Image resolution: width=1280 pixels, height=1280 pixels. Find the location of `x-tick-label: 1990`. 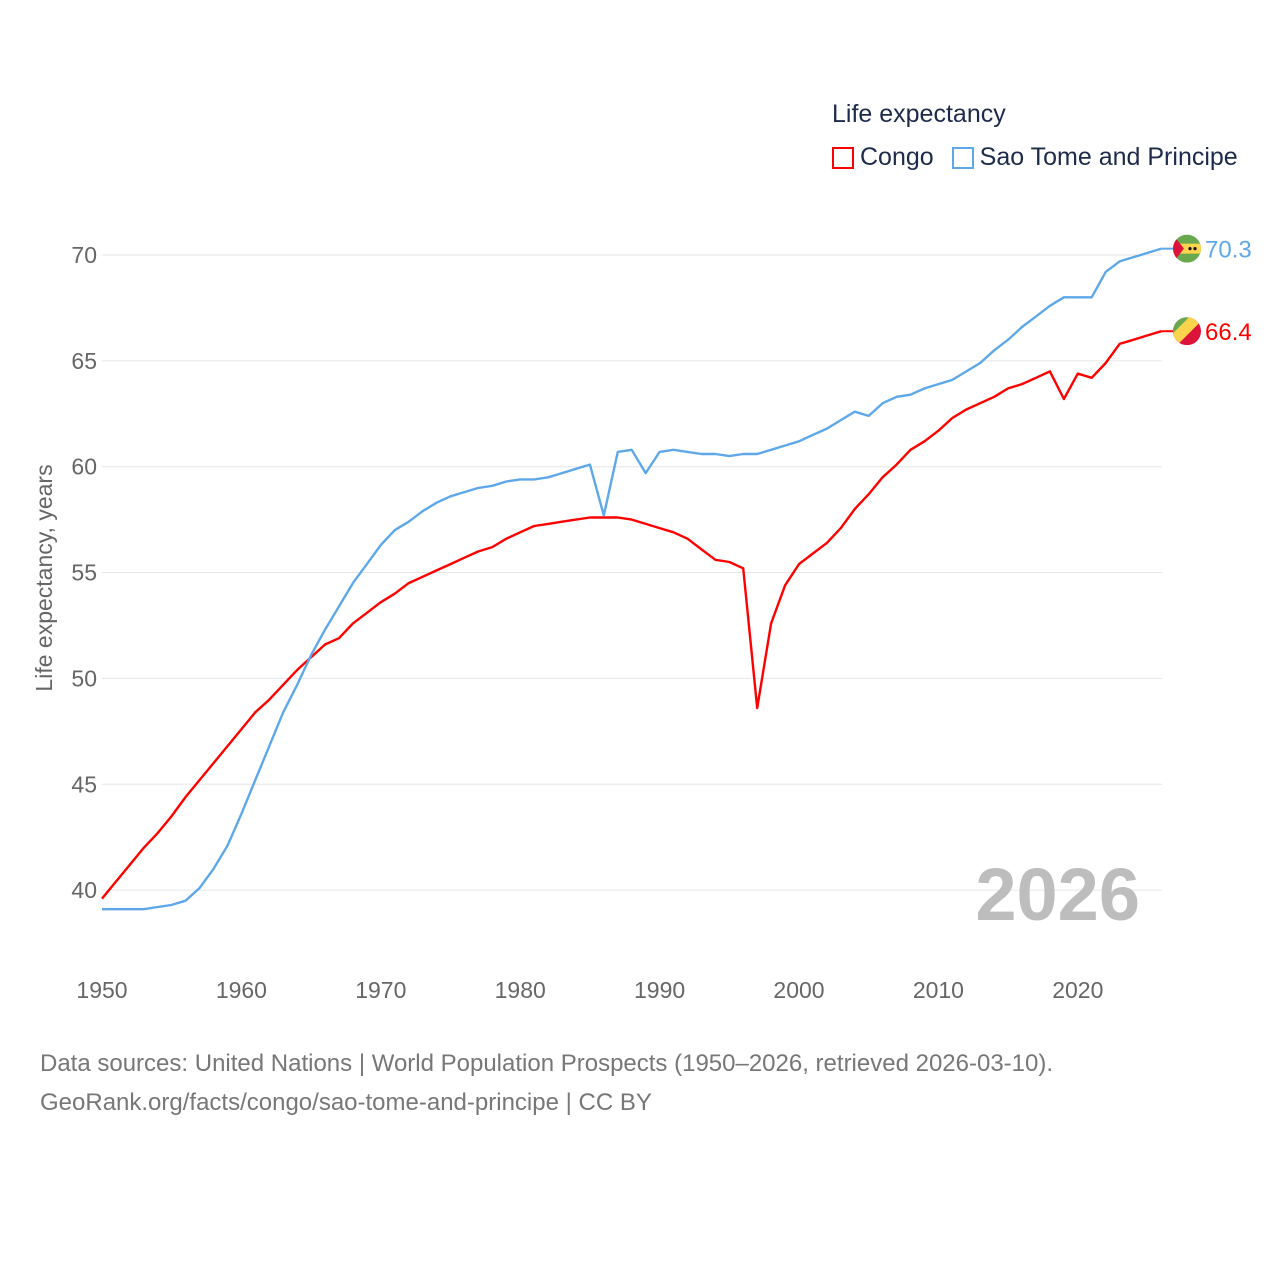

x-tick-label: 1990 is located at coordinates (659, 990).